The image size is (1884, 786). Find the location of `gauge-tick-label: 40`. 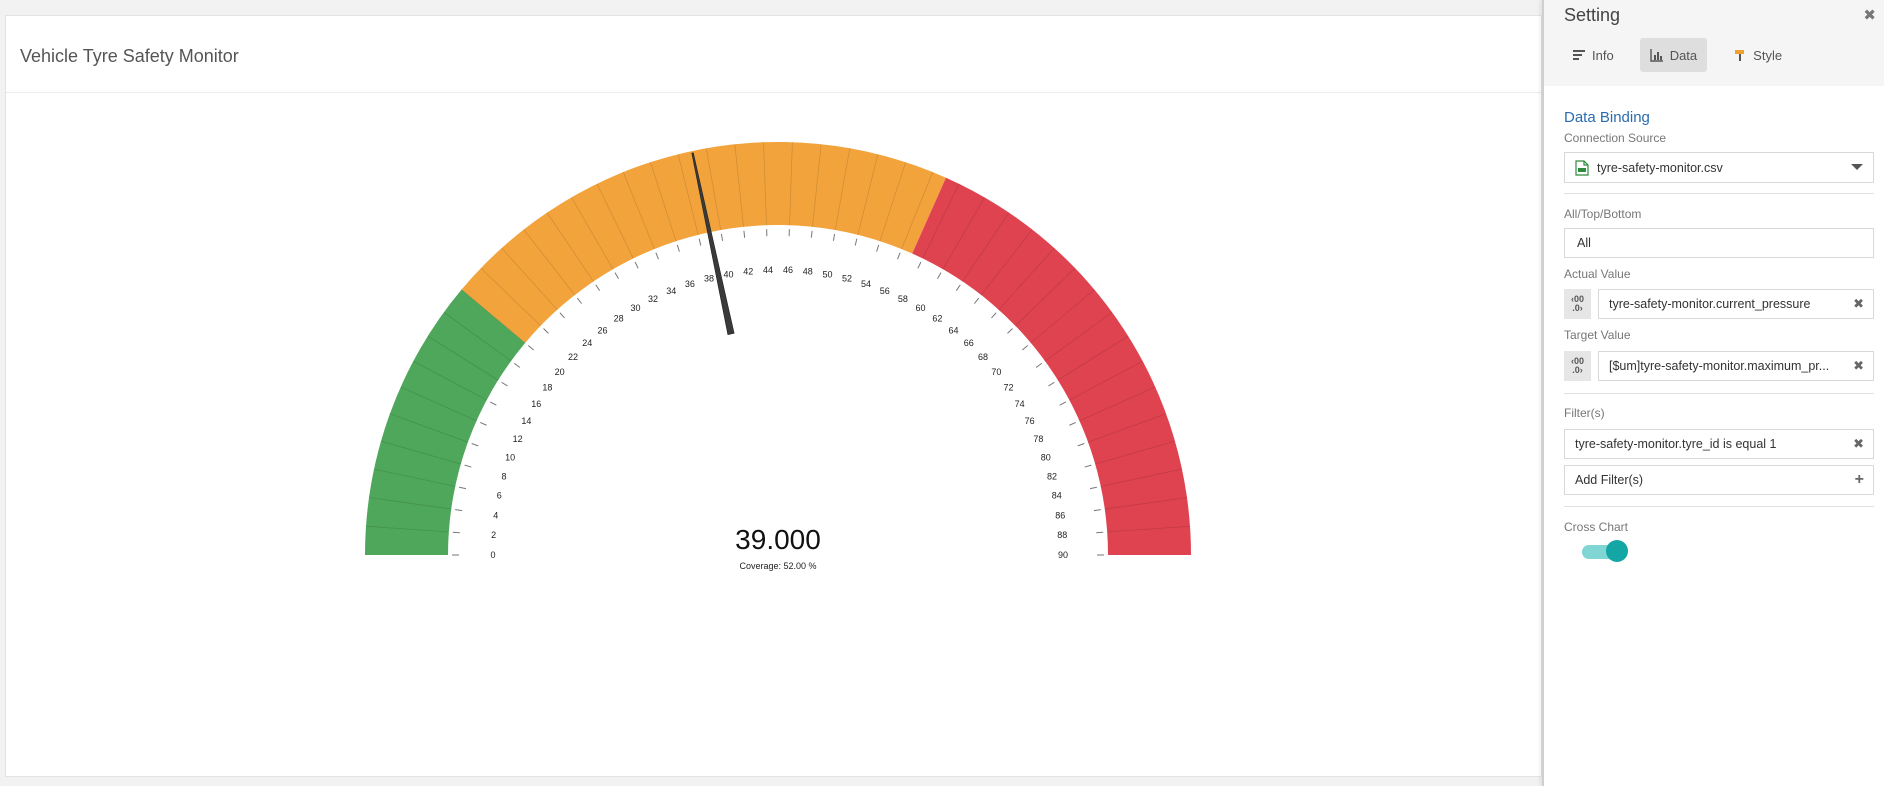

gauge-tick-label: 40 is located at coordinates (729, 274).